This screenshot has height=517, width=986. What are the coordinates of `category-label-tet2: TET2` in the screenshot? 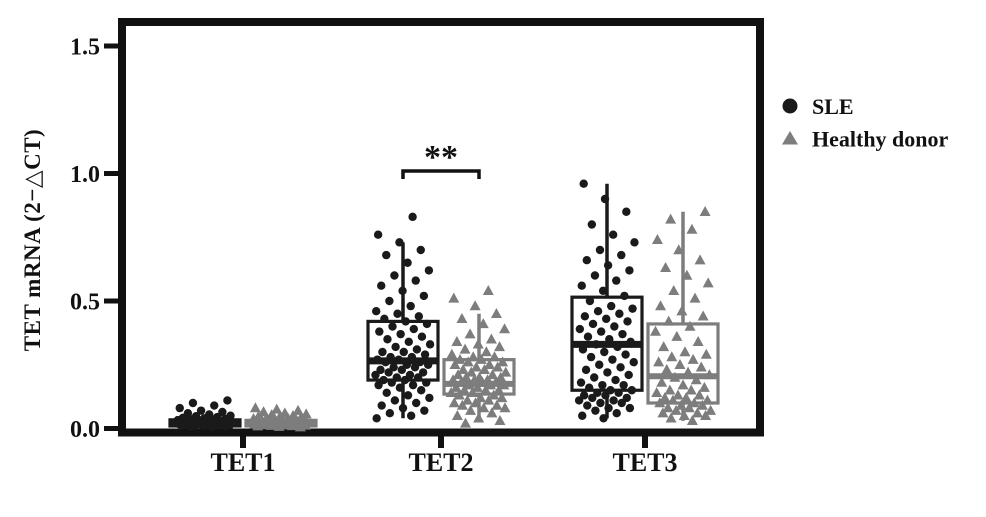 It's located at (440, 462).